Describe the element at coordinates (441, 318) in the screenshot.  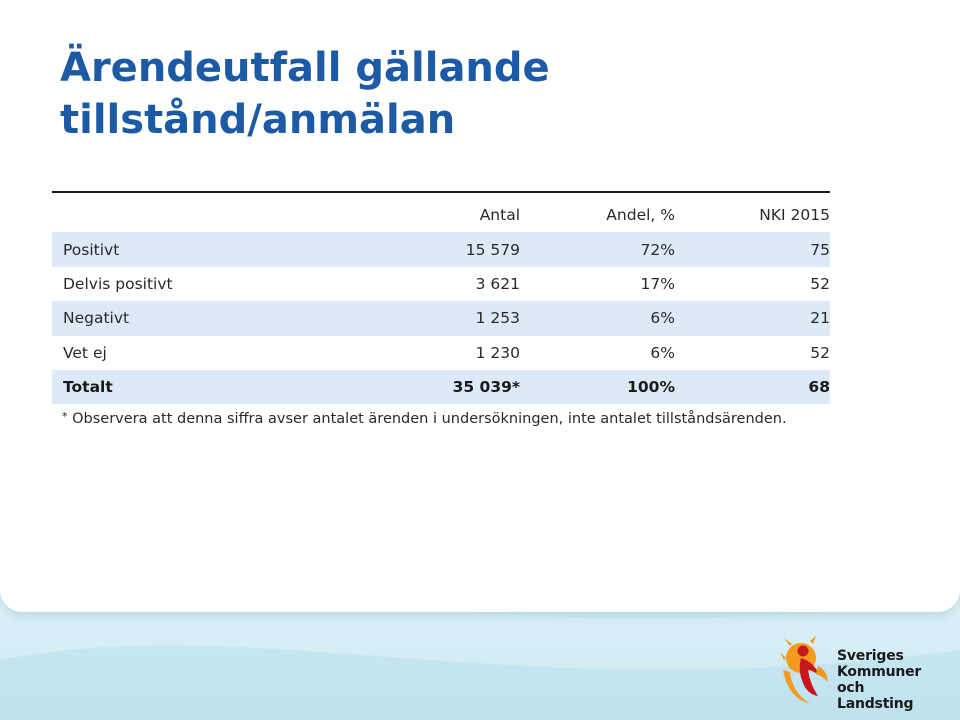
I see `table-row: Negativt 1 253 6% 21` at that location.